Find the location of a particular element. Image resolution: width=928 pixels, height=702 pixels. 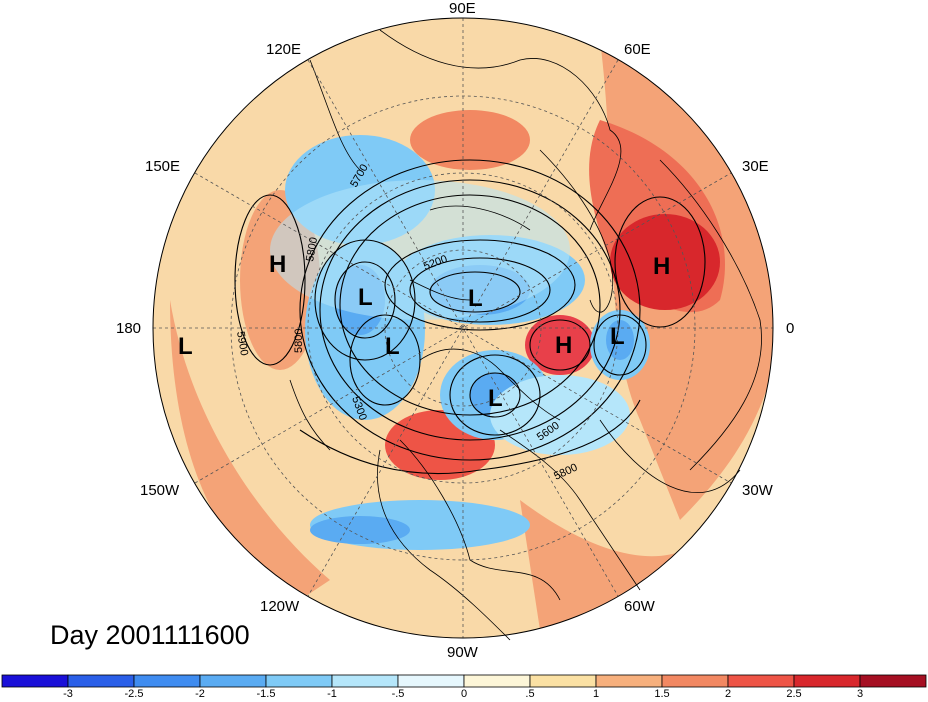

contour-label: 5900 is located at coordinates (242, 343).